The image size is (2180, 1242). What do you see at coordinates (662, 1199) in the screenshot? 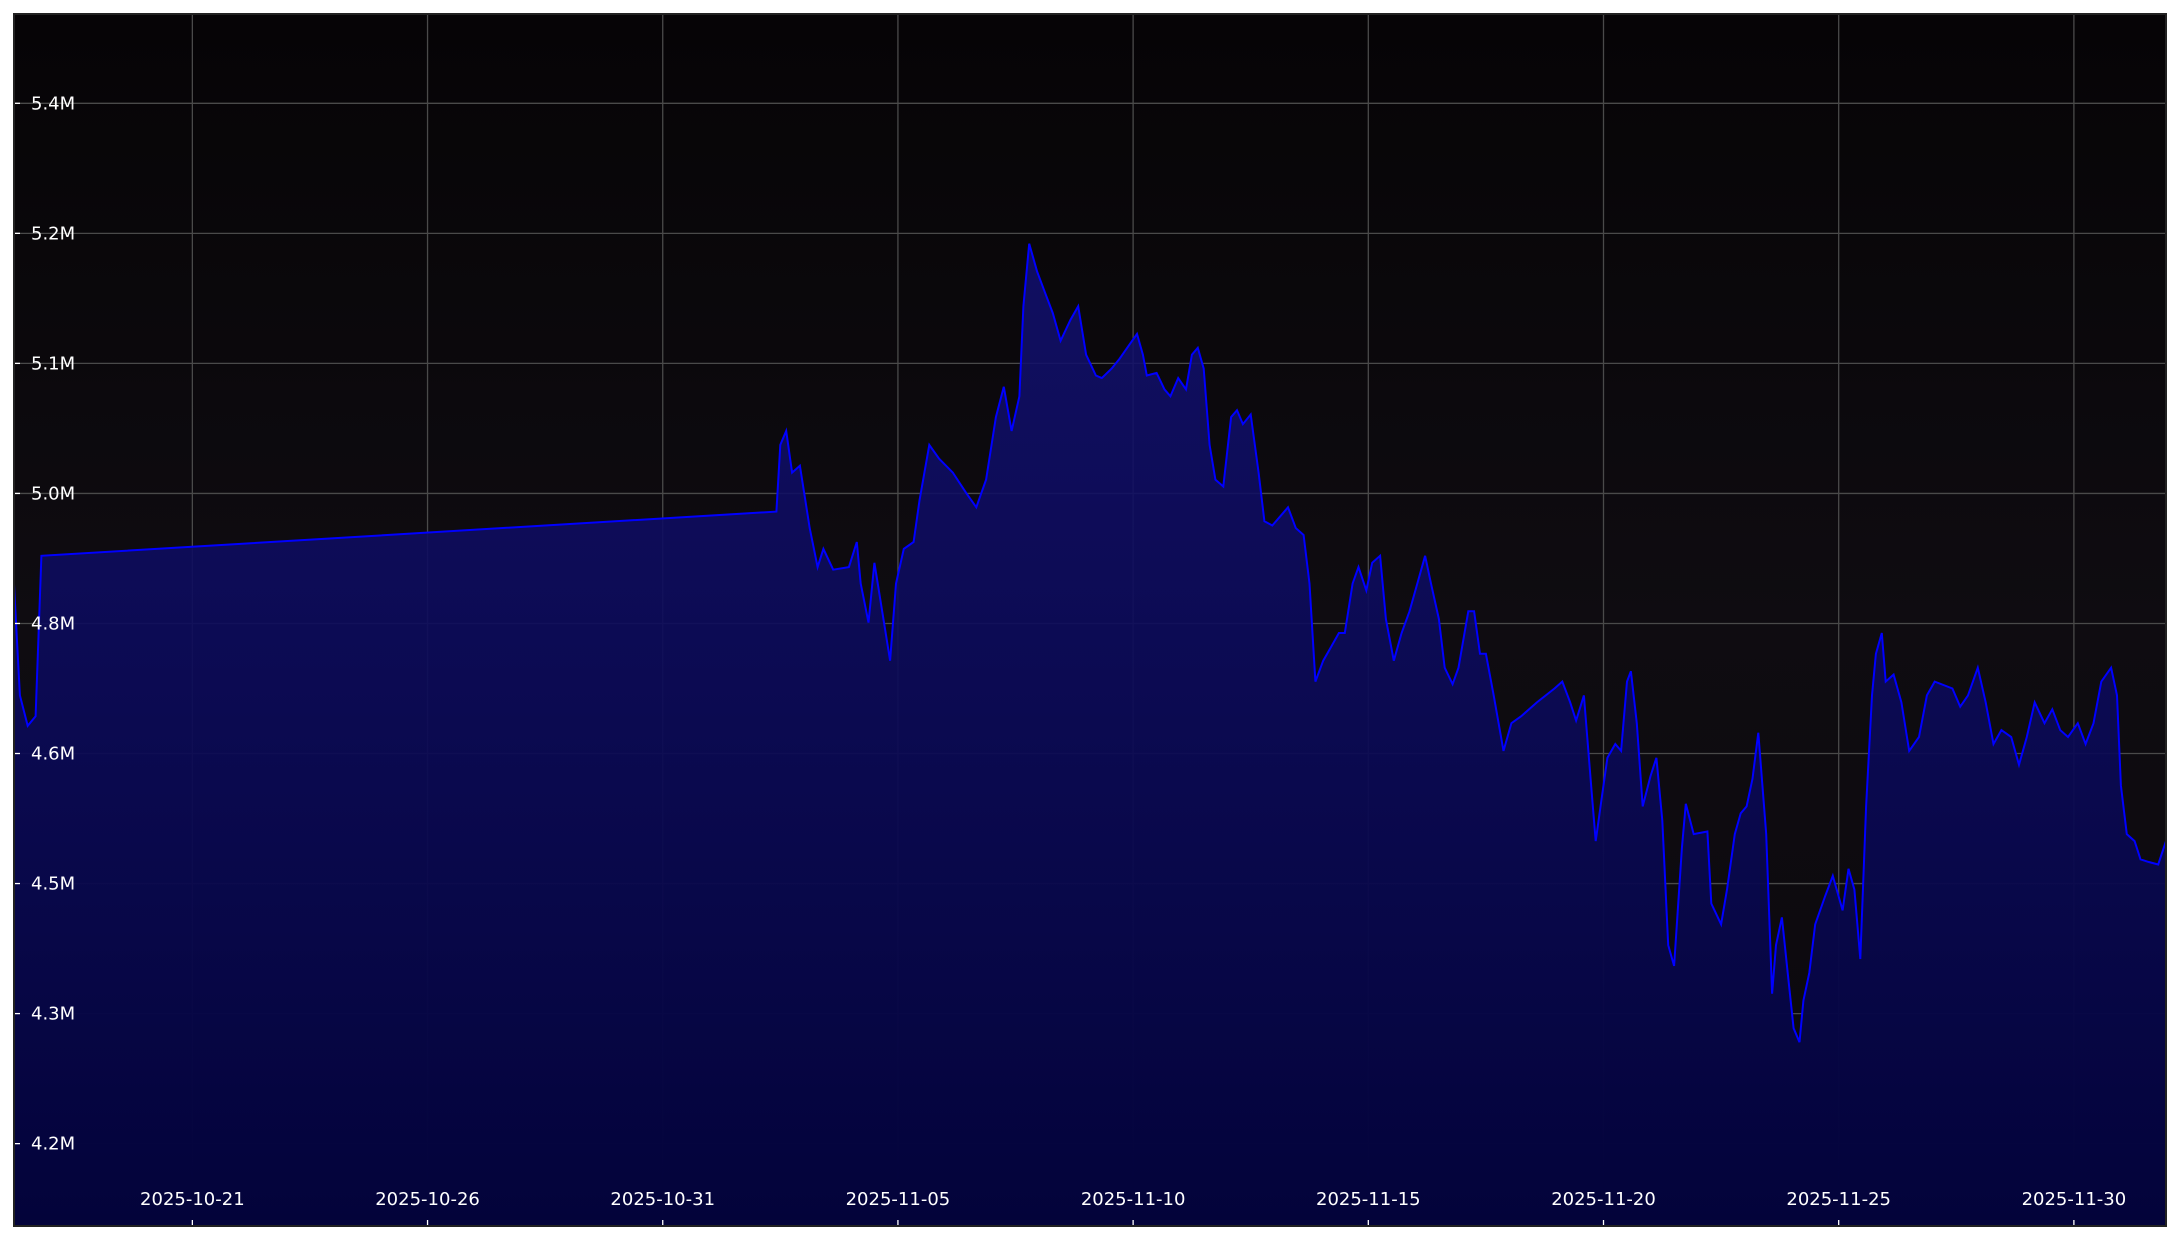
I see `x-tick-label: 2025-10-31` at bounding box center [662, 1199].